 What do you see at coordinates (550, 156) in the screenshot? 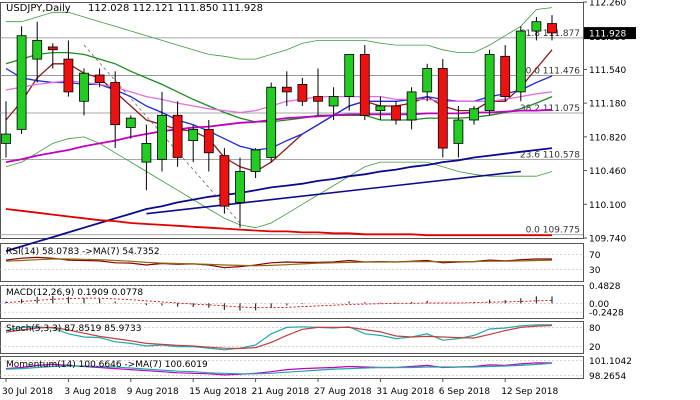
I see `fib-level-label: 23.6 110.578` at bounding box center [550, 156].